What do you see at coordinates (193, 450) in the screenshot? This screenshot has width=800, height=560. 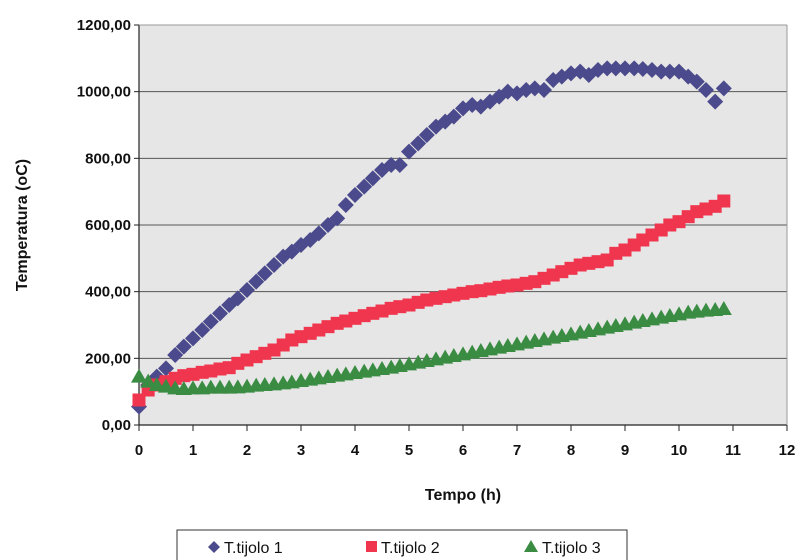 I see `x-tick-label: 1` at bounding box center [193, 450].